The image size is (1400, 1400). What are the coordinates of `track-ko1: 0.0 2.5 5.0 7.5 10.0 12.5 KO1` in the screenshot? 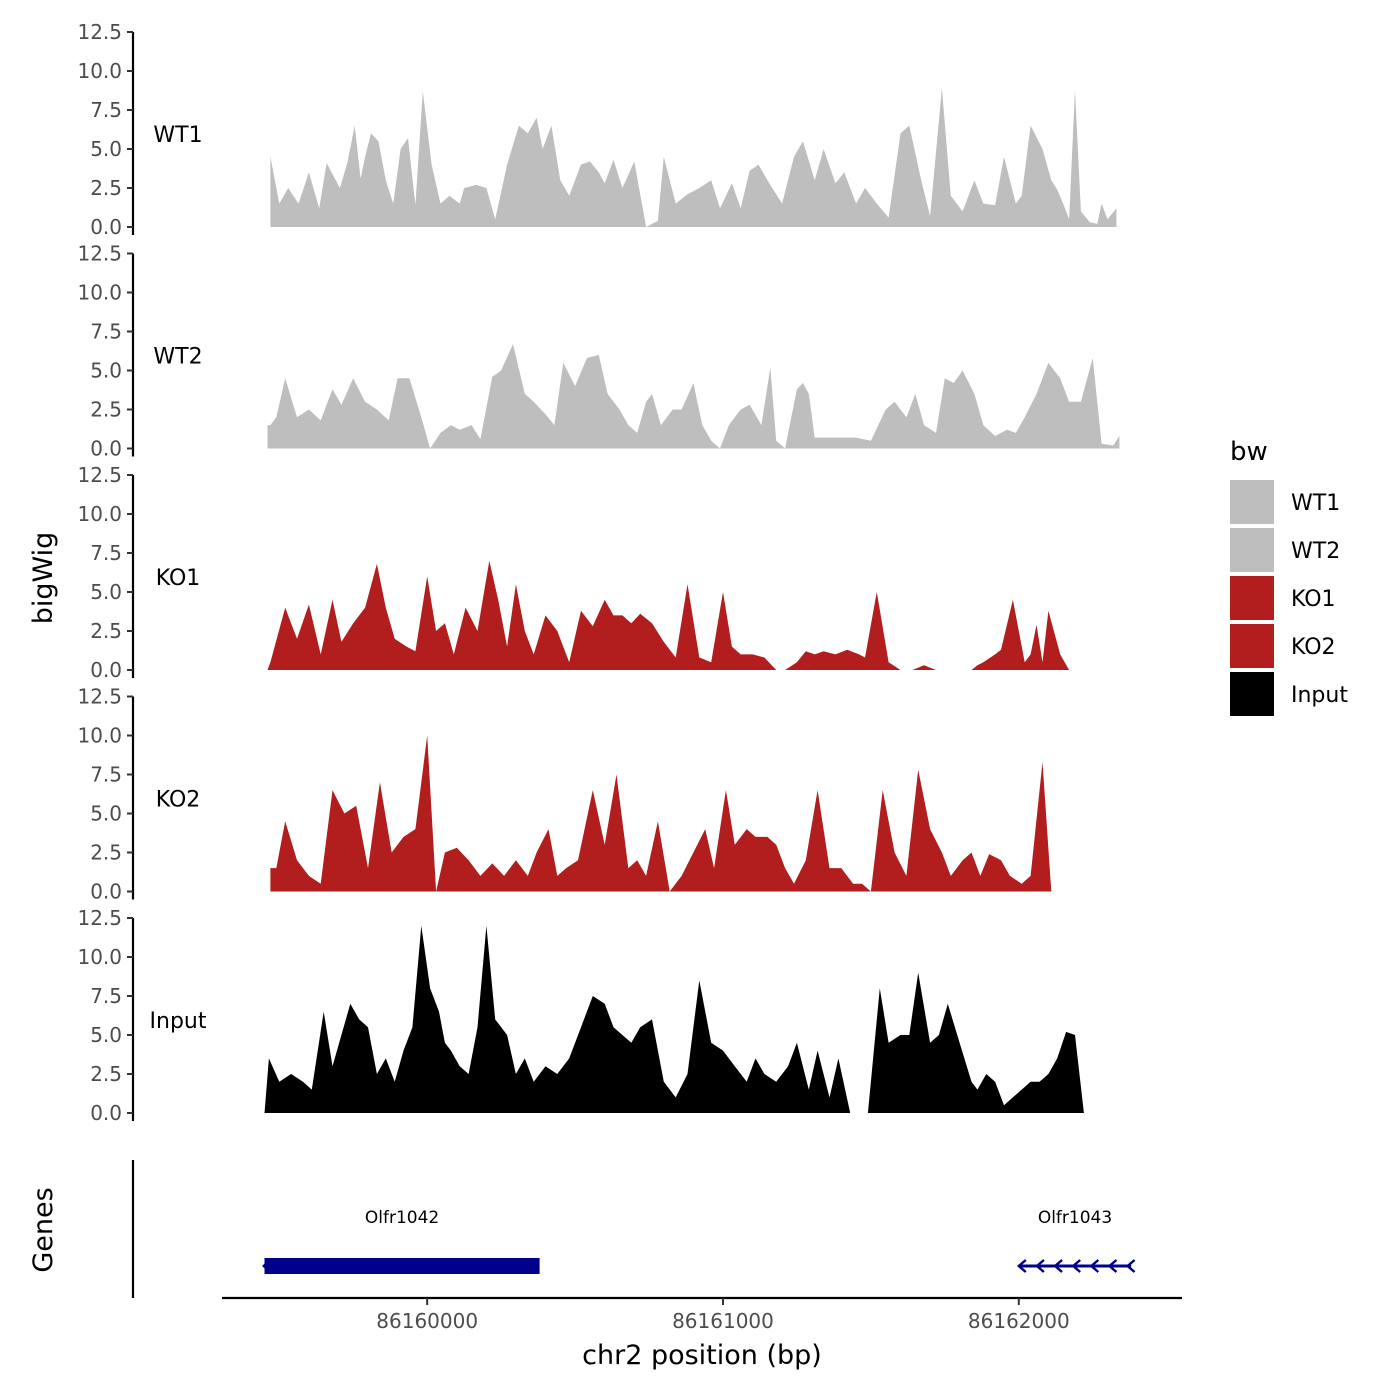 It's located at (598, 572).